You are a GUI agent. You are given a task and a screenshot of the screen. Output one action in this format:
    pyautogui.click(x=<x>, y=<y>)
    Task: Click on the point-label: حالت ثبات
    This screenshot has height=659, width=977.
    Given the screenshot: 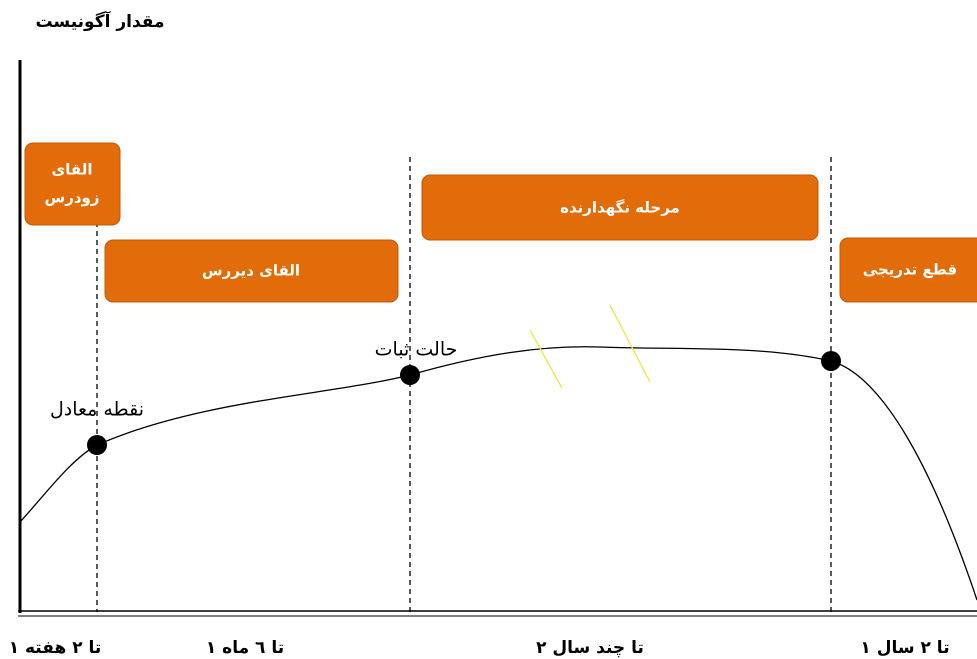 What is the action you would take?
    pyautogui.click(x=416, y=350)
    